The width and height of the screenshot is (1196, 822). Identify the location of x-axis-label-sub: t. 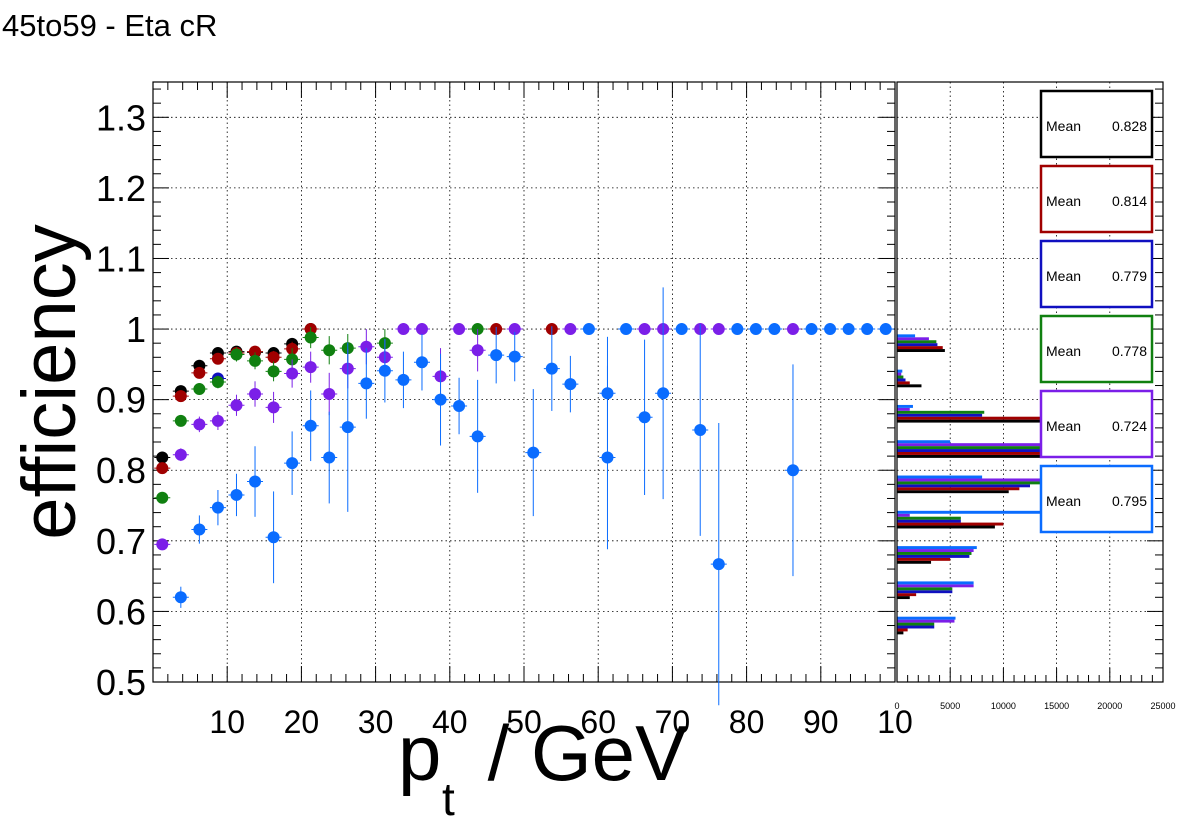
(448, 797).